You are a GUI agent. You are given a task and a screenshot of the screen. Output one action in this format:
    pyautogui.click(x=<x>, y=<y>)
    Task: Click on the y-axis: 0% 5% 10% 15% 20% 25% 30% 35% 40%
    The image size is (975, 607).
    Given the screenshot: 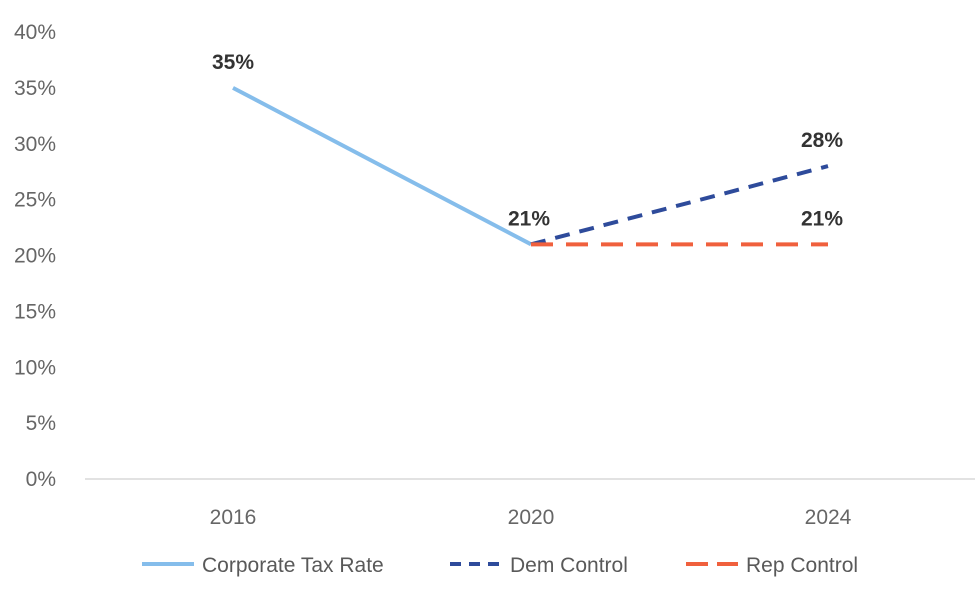 What is the action you would take?
    pyautogui.click(x=35, y=256)
    